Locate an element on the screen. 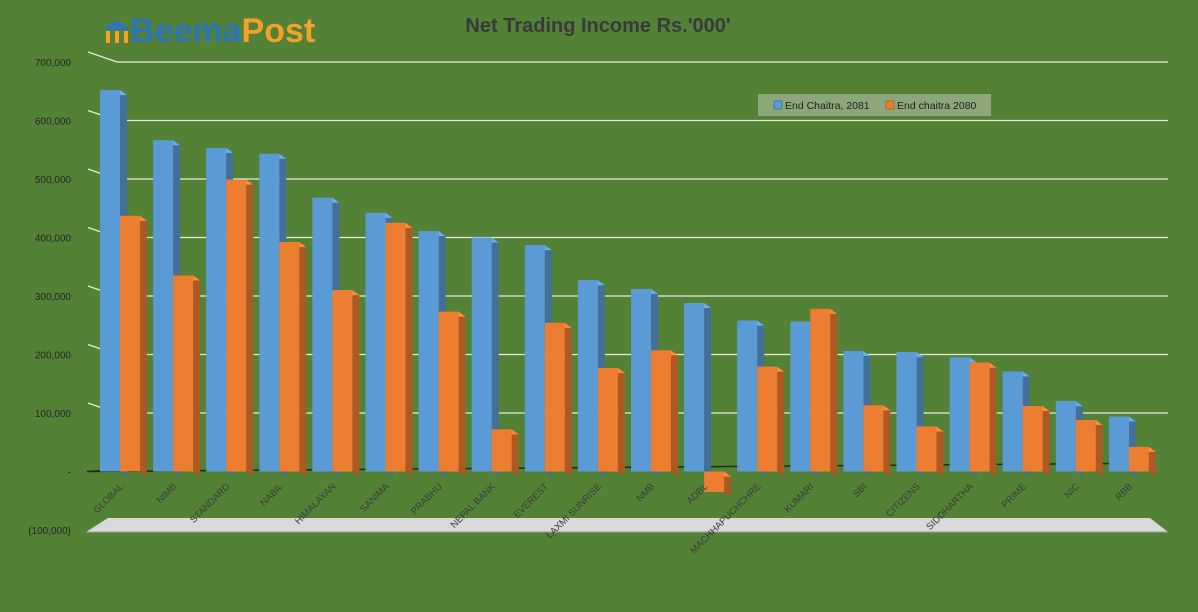 The image size is (1198, 612). umbrella-icon is located at coordinates (117, 32).